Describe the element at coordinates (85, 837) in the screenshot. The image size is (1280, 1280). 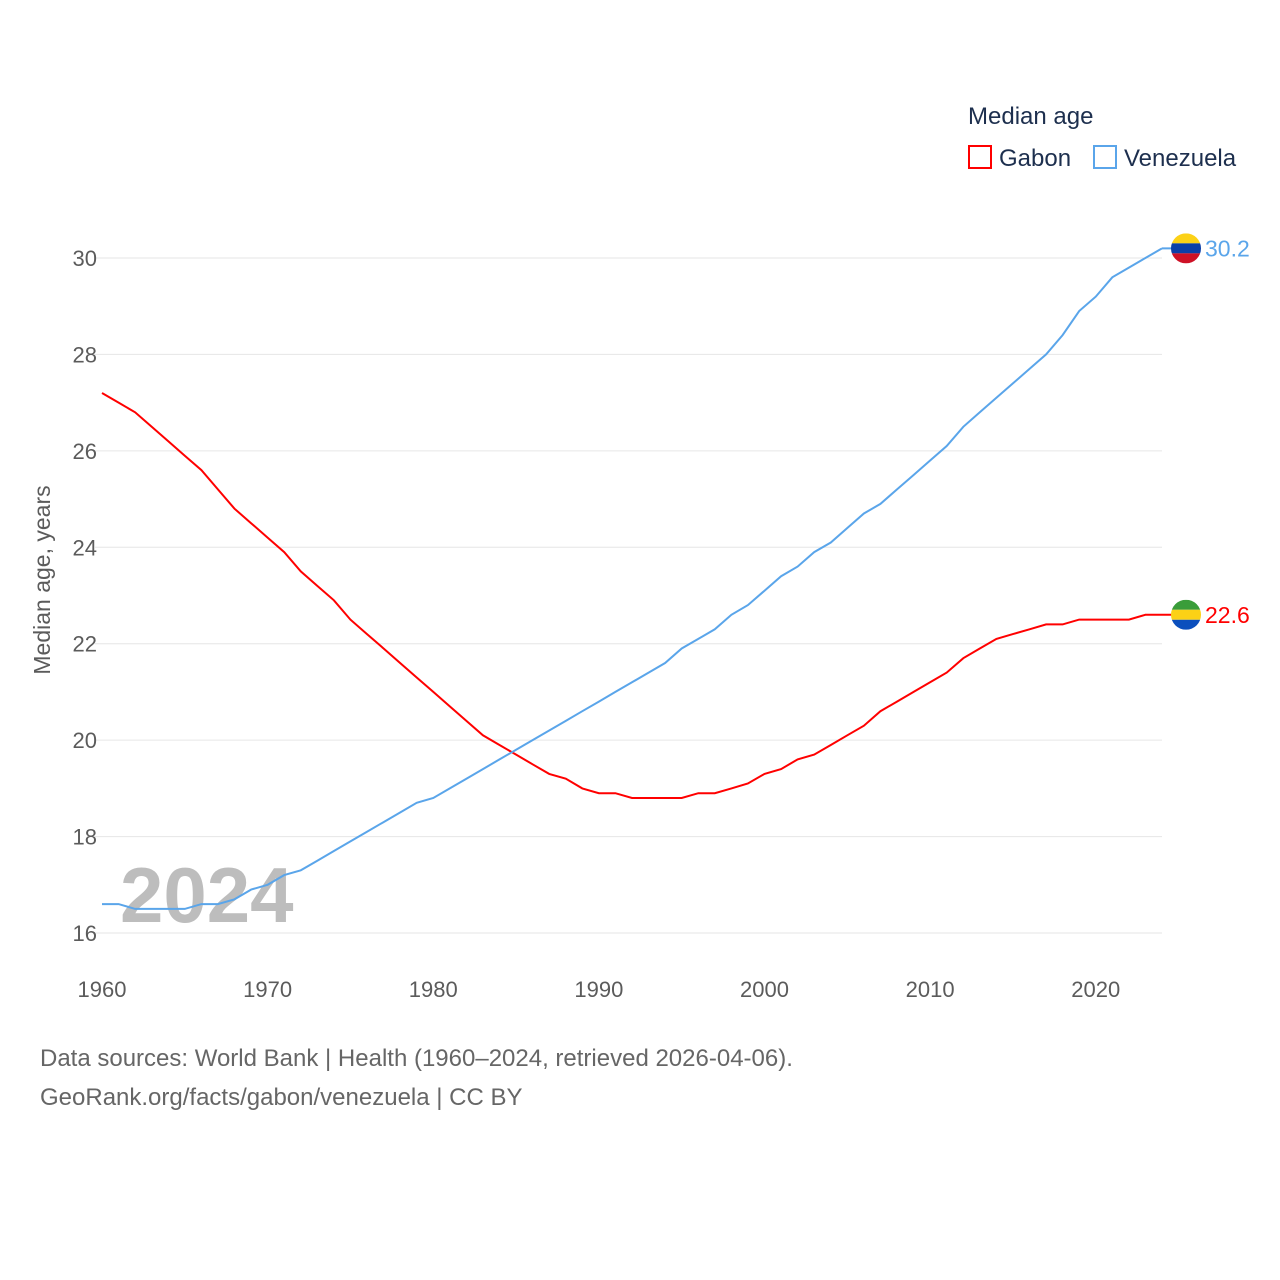
I see `y-tick-label: 18` at that location.